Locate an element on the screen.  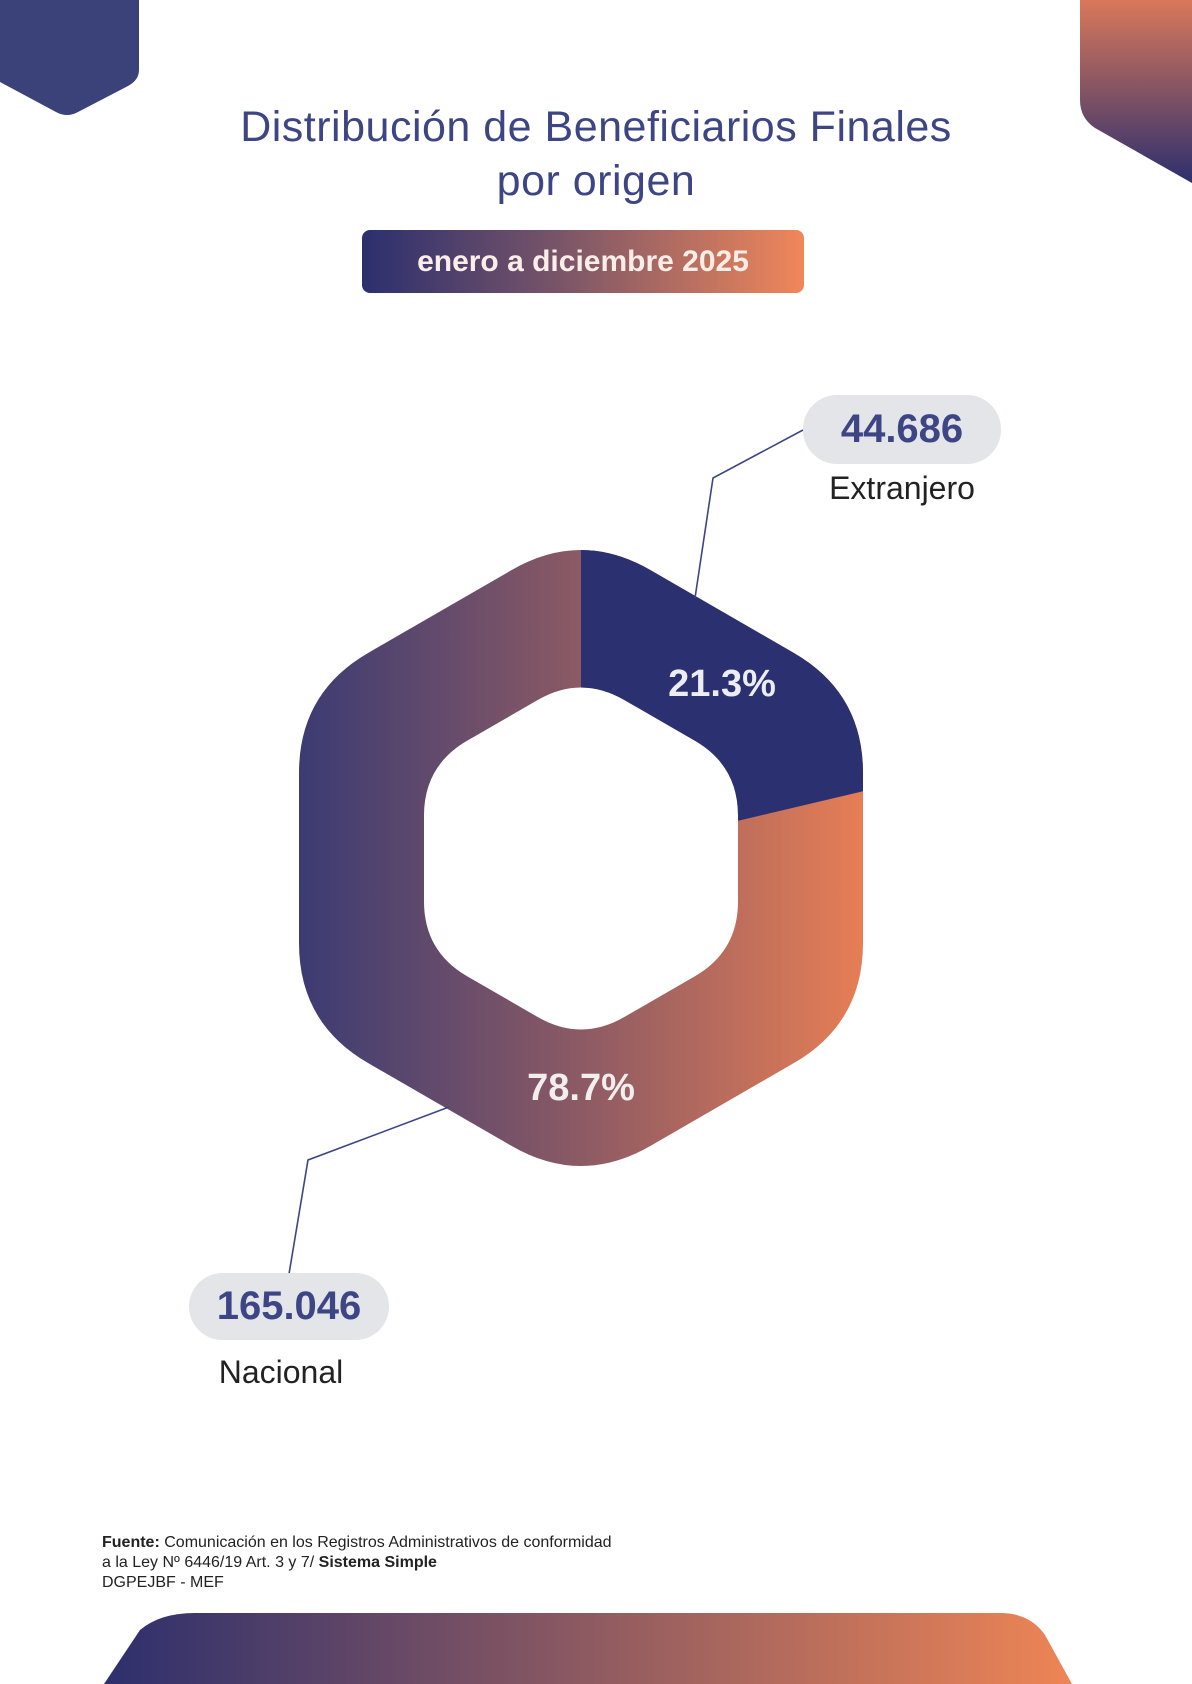
leader-line-nacional is located at coordinates (369, 1190).